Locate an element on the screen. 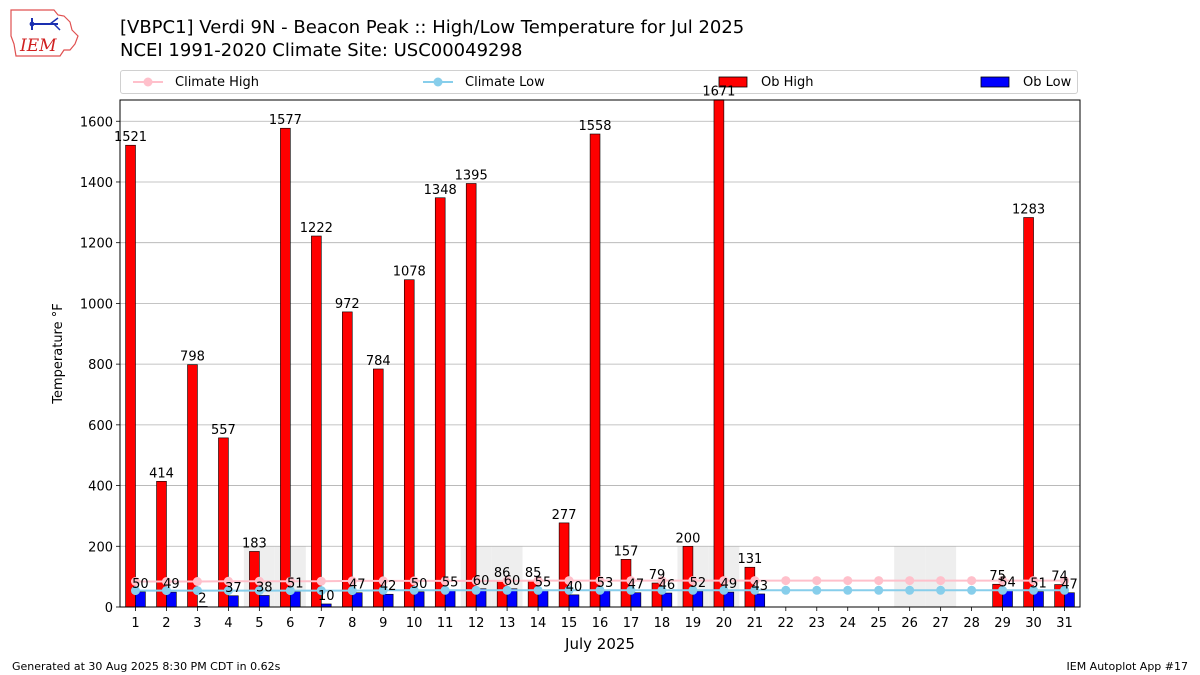 Image resolution: width=1200 pixels, height=675 pixels. label-ob-low-21: 43 is located at coordinates (760, 586).